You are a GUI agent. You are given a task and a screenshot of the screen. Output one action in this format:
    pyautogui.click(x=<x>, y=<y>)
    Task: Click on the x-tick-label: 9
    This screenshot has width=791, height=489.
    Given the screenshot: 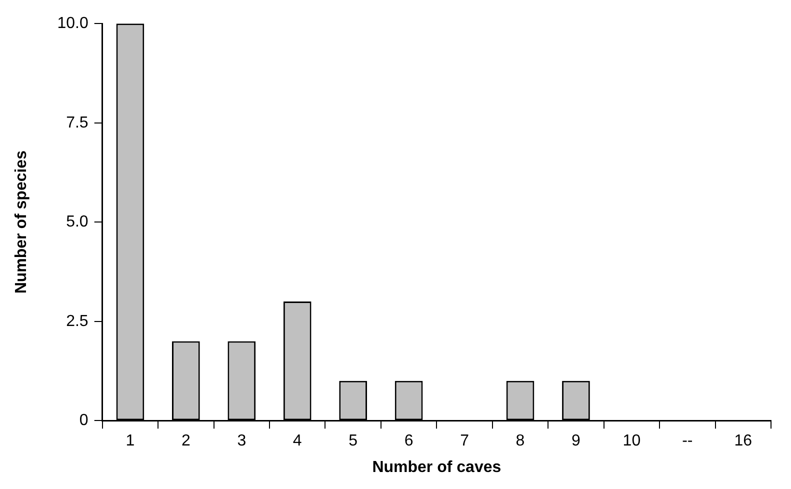 What is the action you would take?
    pyautogui.click(x=576, y=441)
    